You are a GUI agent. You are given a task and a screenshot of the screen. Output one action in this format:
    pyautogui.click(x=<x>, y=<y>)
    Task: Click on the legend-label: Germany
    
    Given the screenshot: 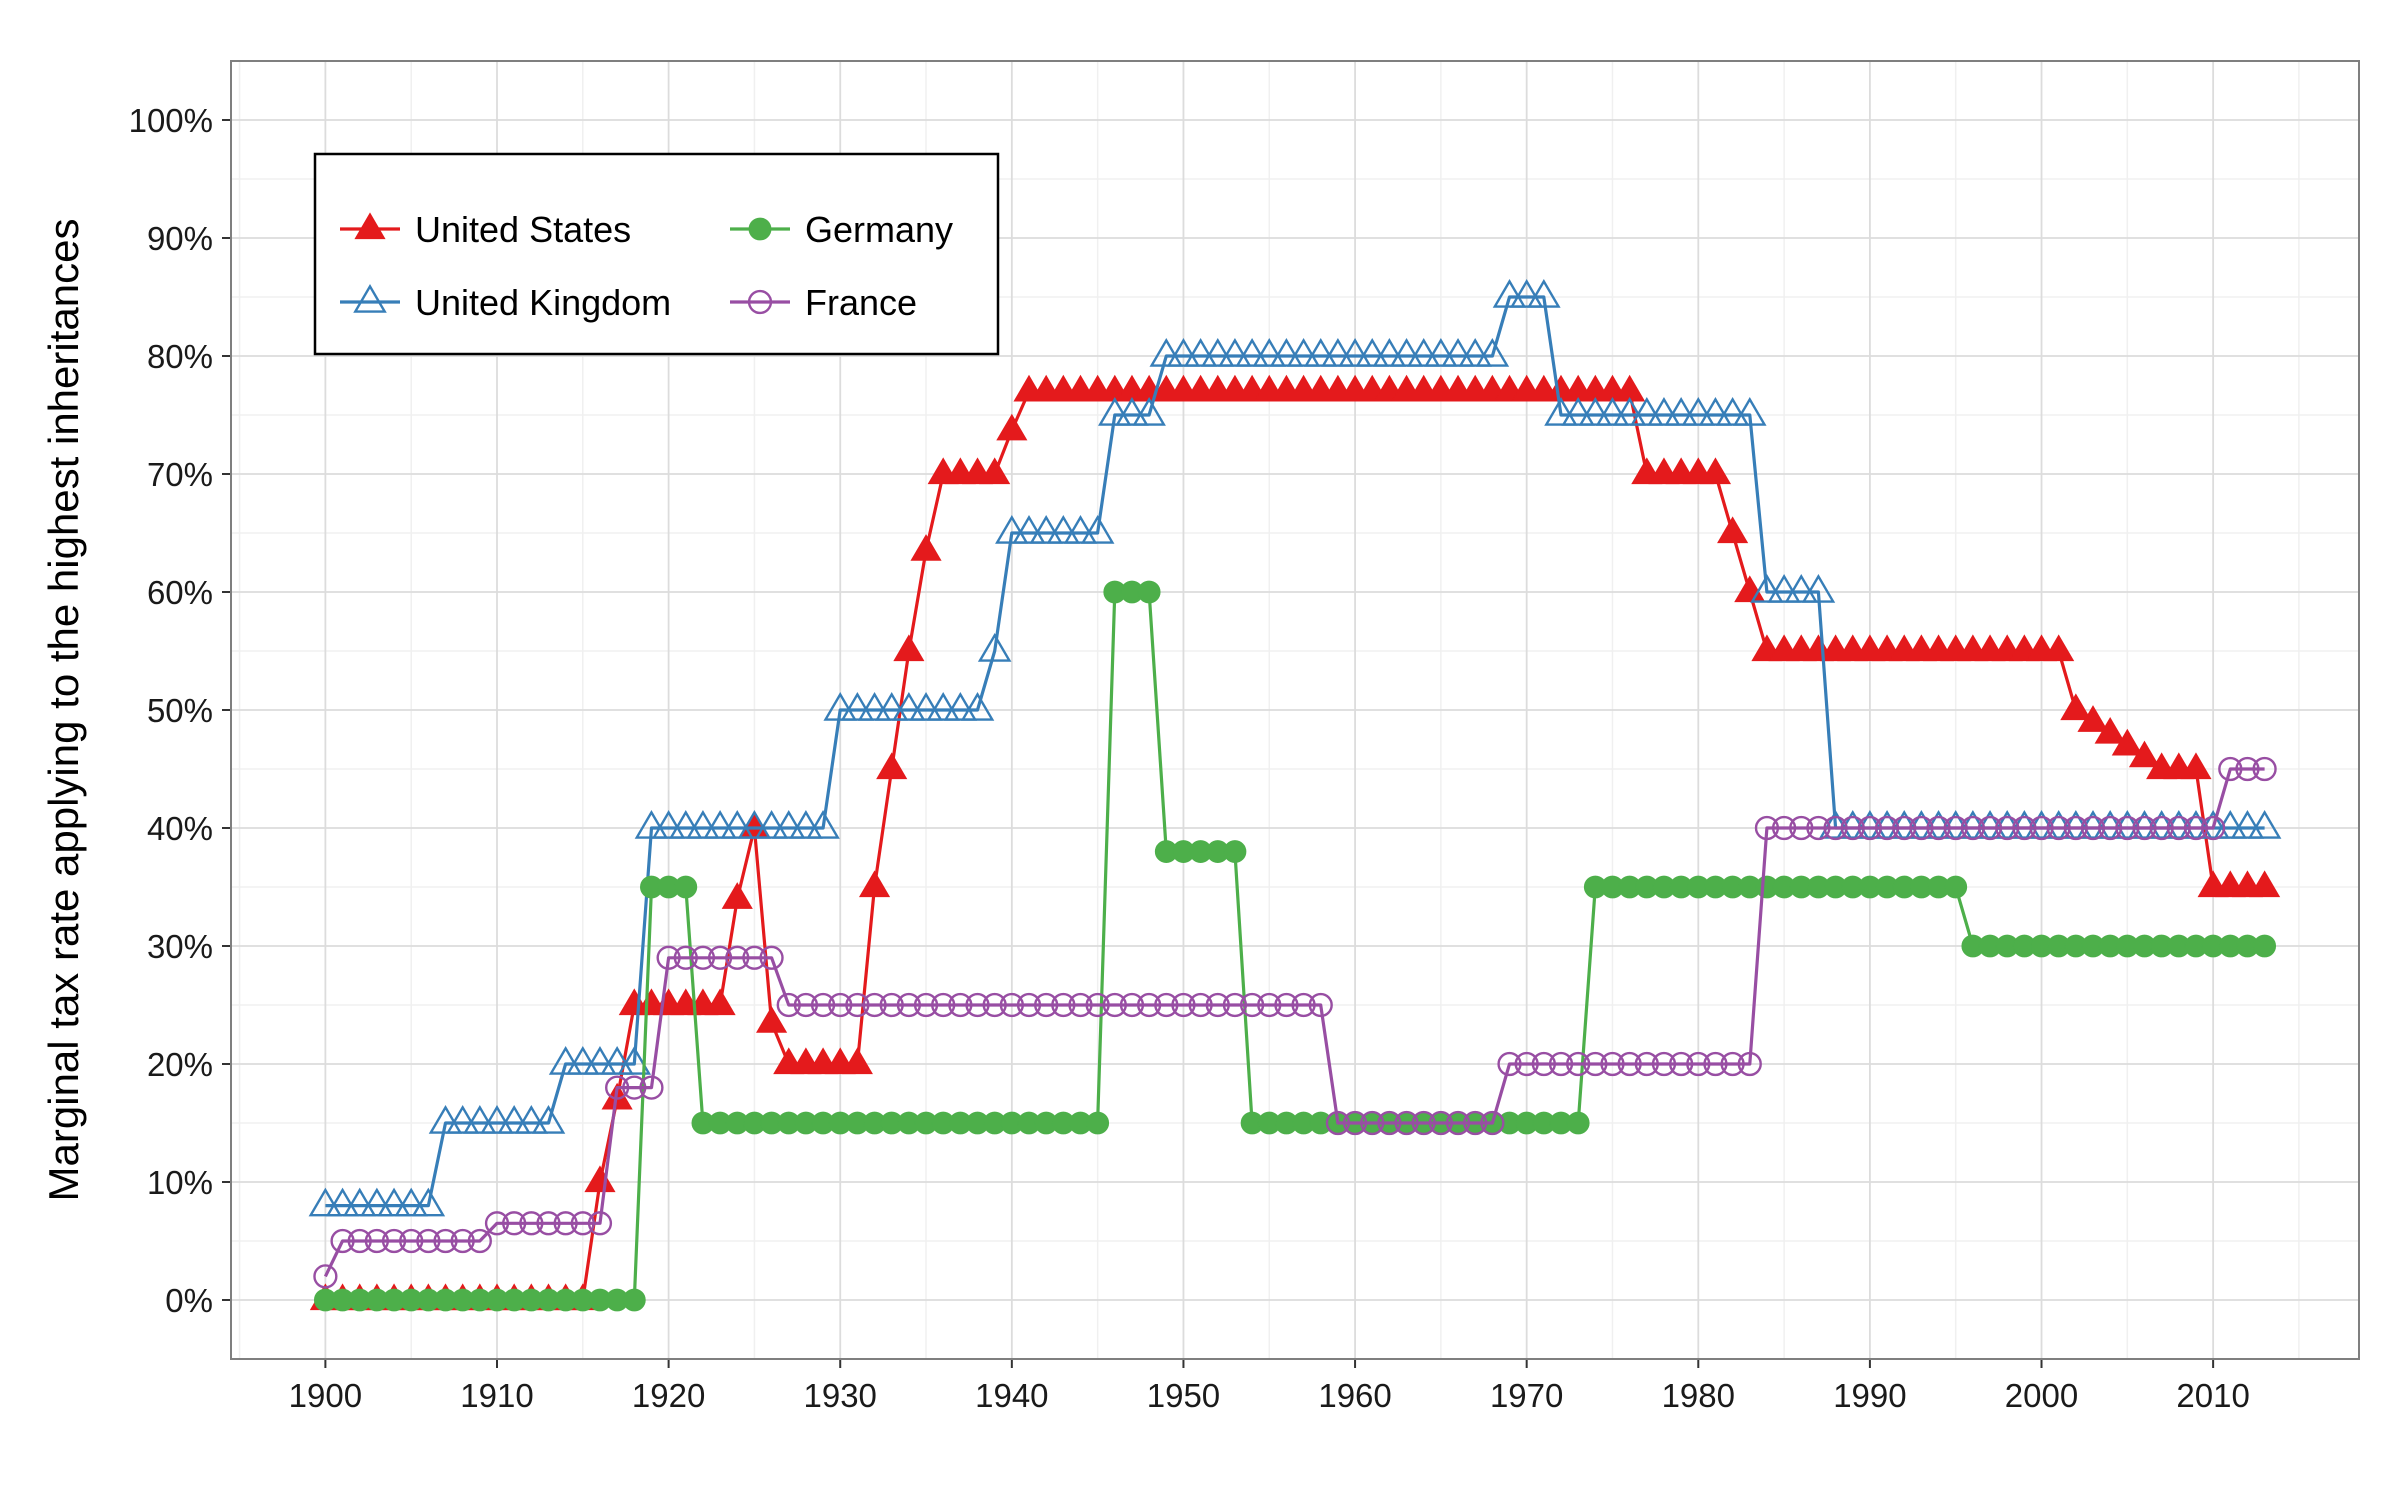 What is the action you would take?
    pyautogui.click(x=879, y=229)
    